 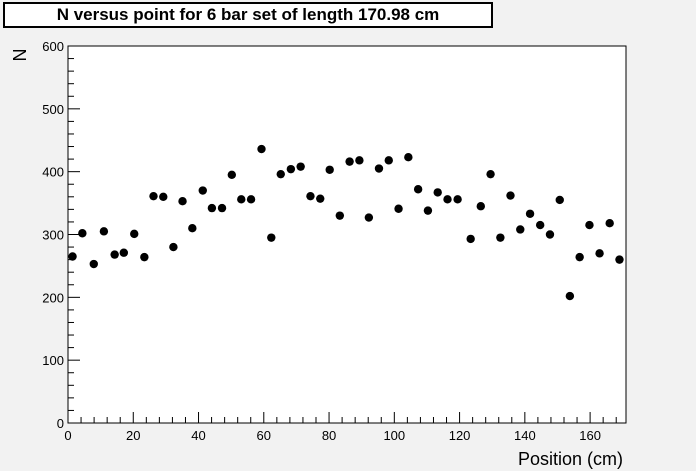 What do you see at coordinates (20, 55) in the screenshot?
I see `y-axis-title: N` at bounding box center [20, 55].